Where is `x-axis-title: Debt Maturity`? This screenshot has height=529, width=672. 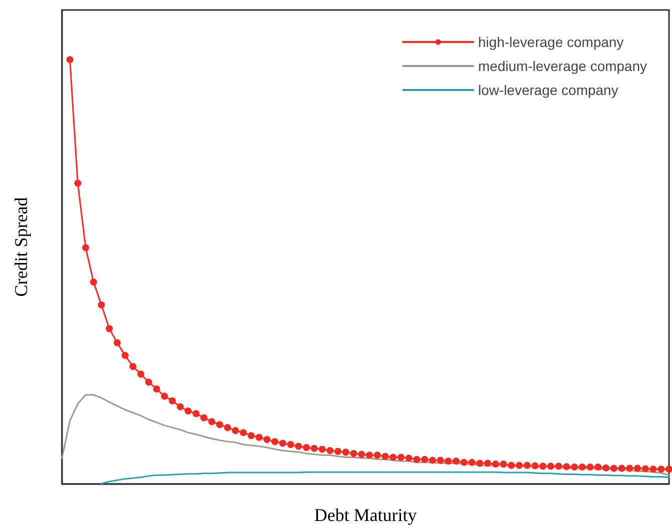 x-axis-title: Debt Maturity is located at coordinates (365, 515).